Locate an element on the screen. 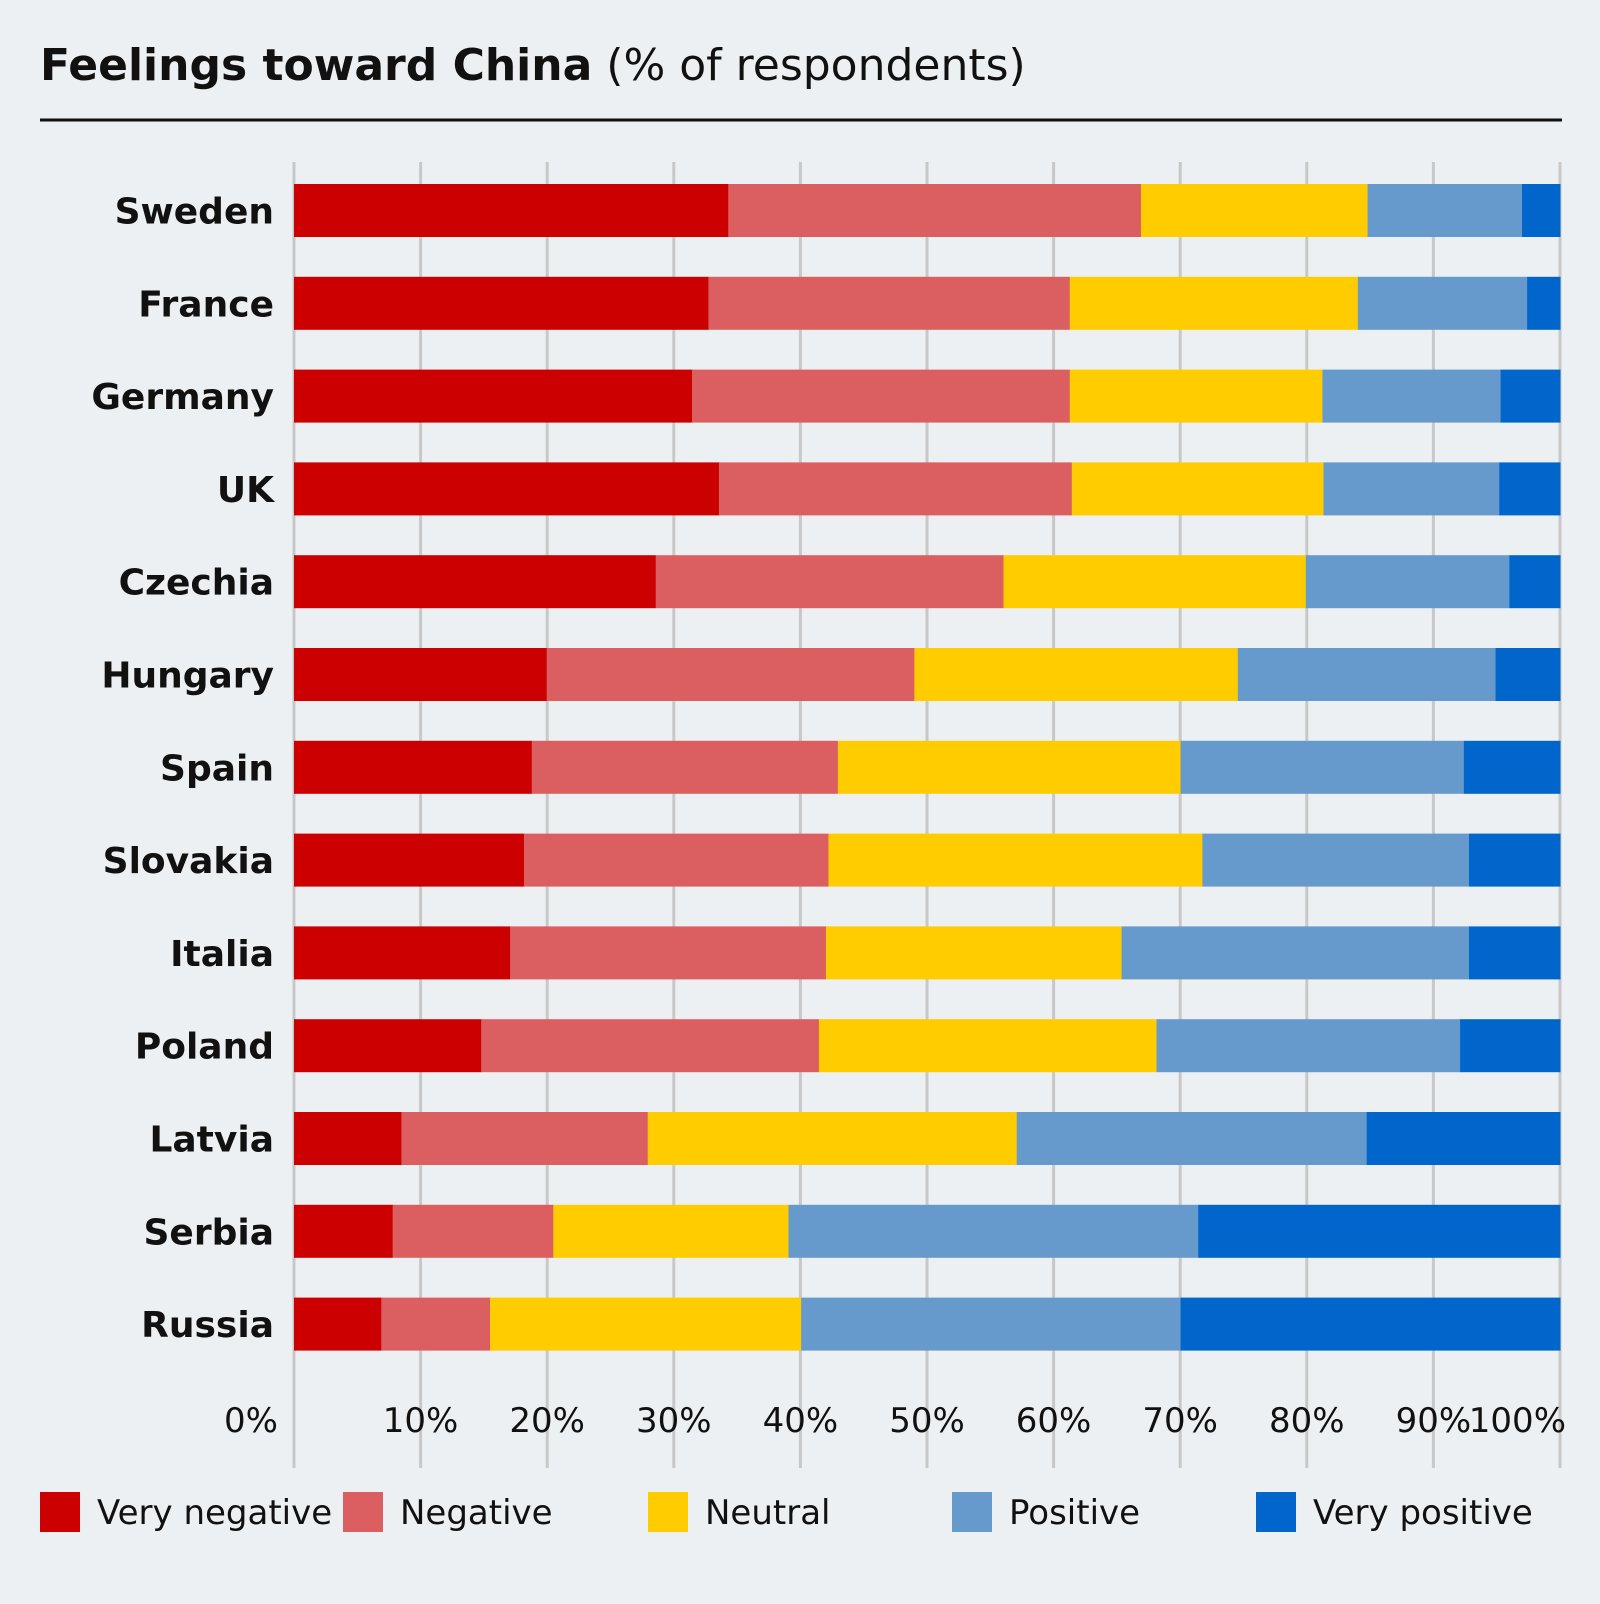 Image resolution: width=1600 pixels, height=1604 pixels. x-tick-label: 90% is located at coordinates (1434, 1421).